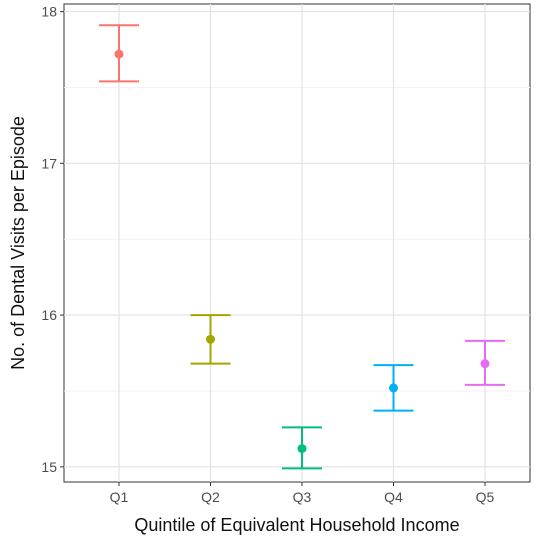 The image size is (550, 540). I want to click on x-tick-label: Q5, so click(485, 497).